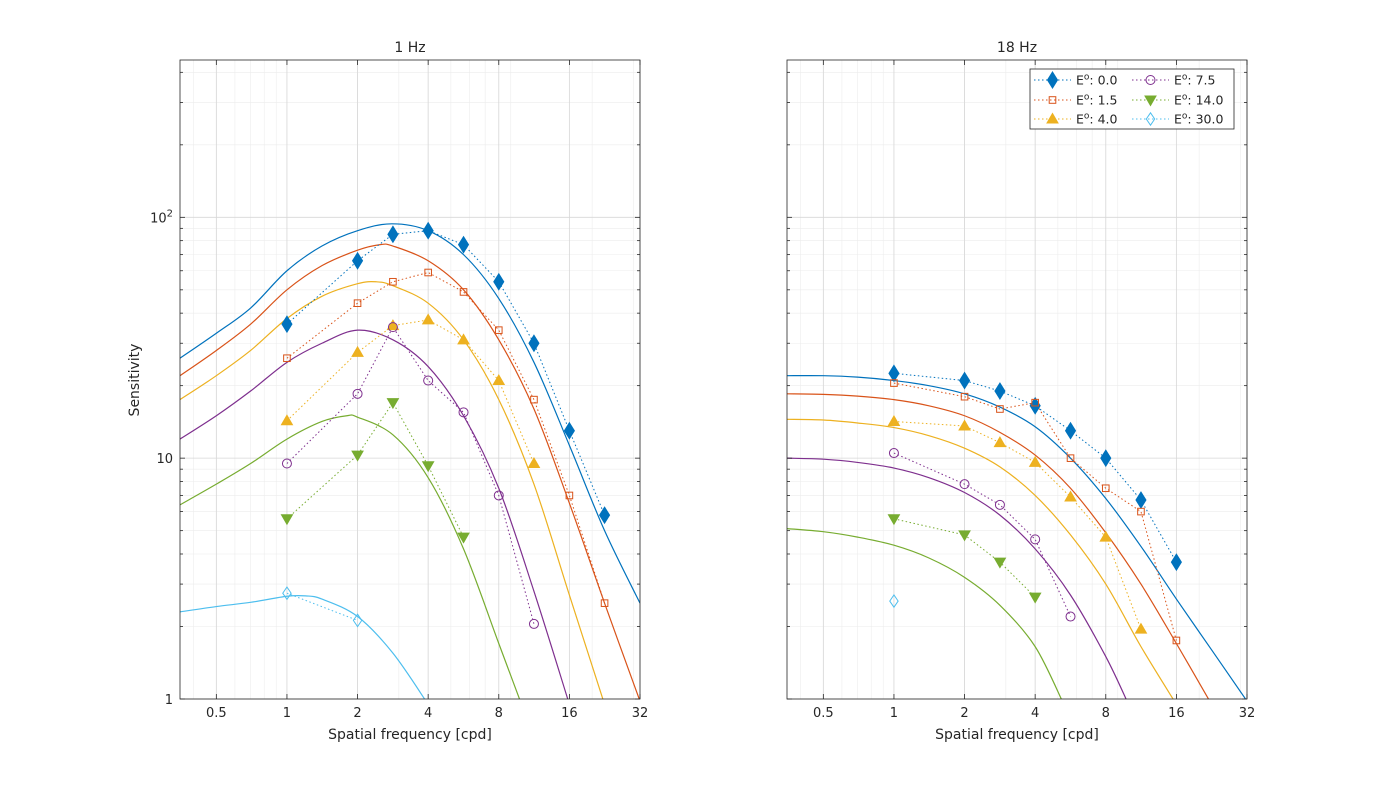  I want to click on legend-label: Eo: 4.0, so click(1097, 119).